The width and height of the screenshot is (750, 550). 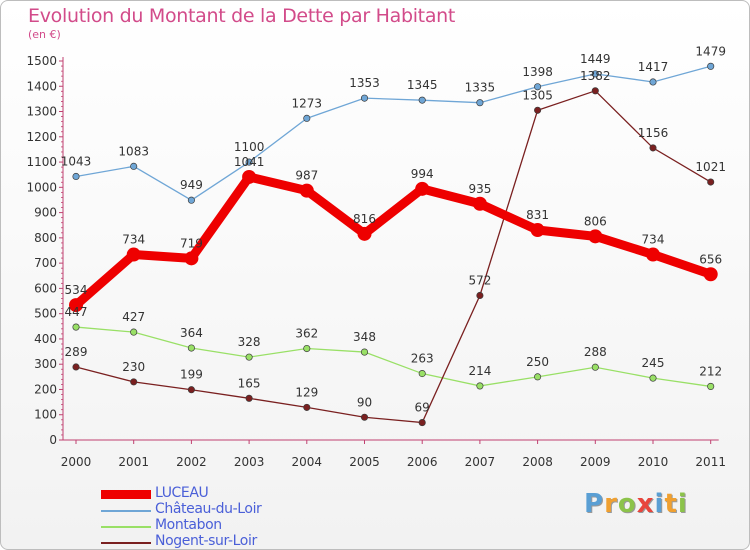 I want to click on data-label: 214, so click(x=479, y=371).